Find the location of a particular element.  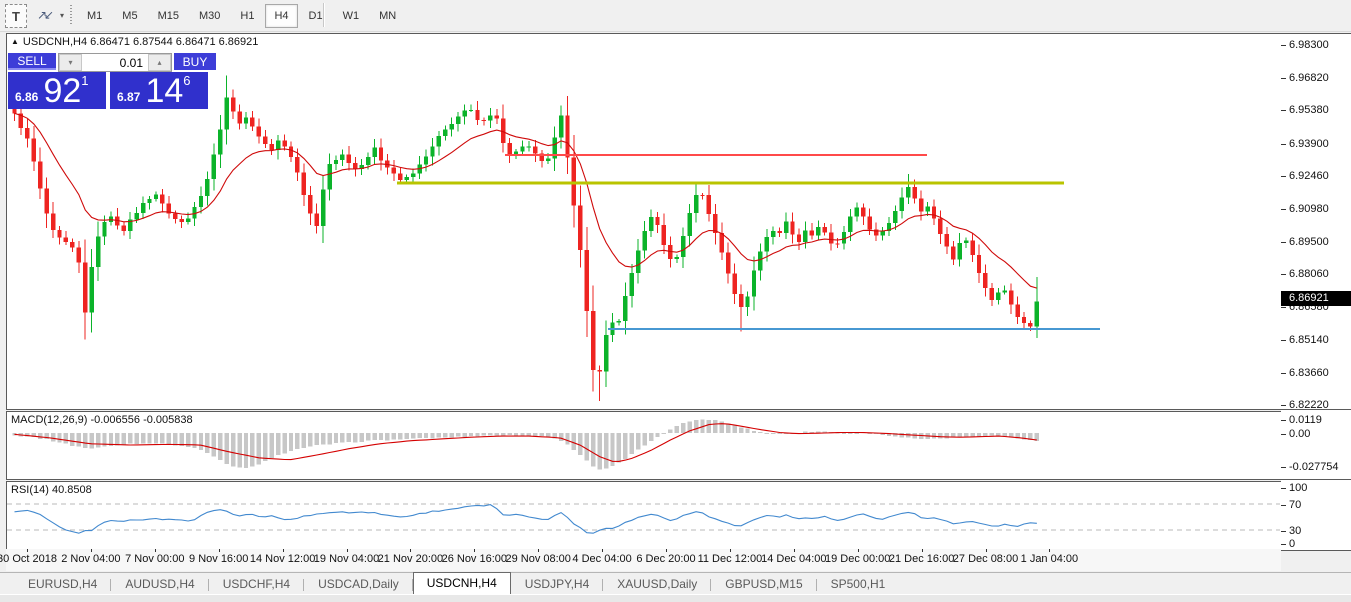

time-axis-label: 9 Nov 16:00 is located at coordinates (219, 559).